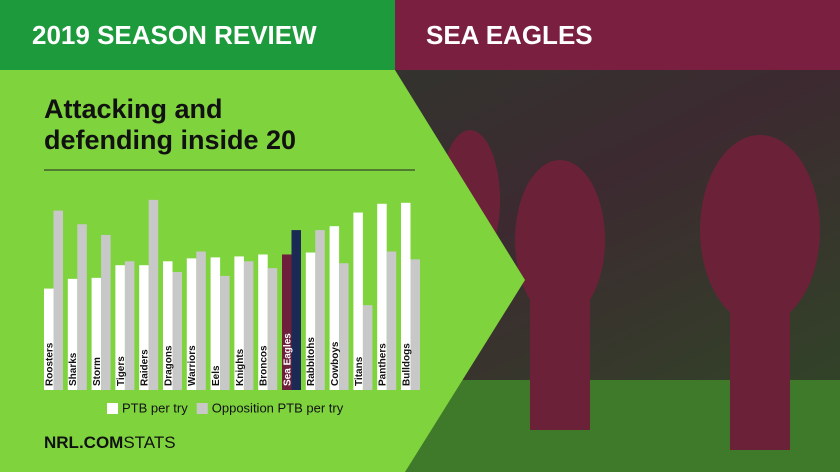 Image resolution: width=840 pixels, height=472 pixels. Describe the element at coordinates (149, 442) in the screenshot. I see `brand-suffix: STATS` at that location.